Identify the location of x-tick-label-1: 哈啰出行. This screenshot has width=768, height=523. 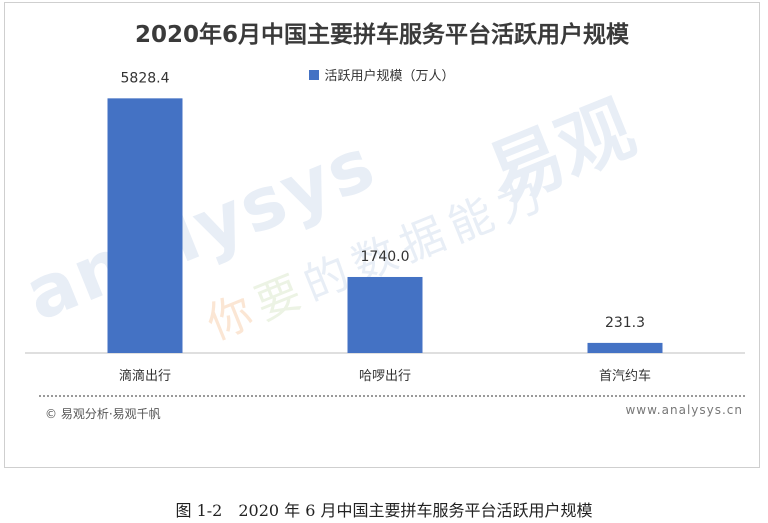
(385, 376).